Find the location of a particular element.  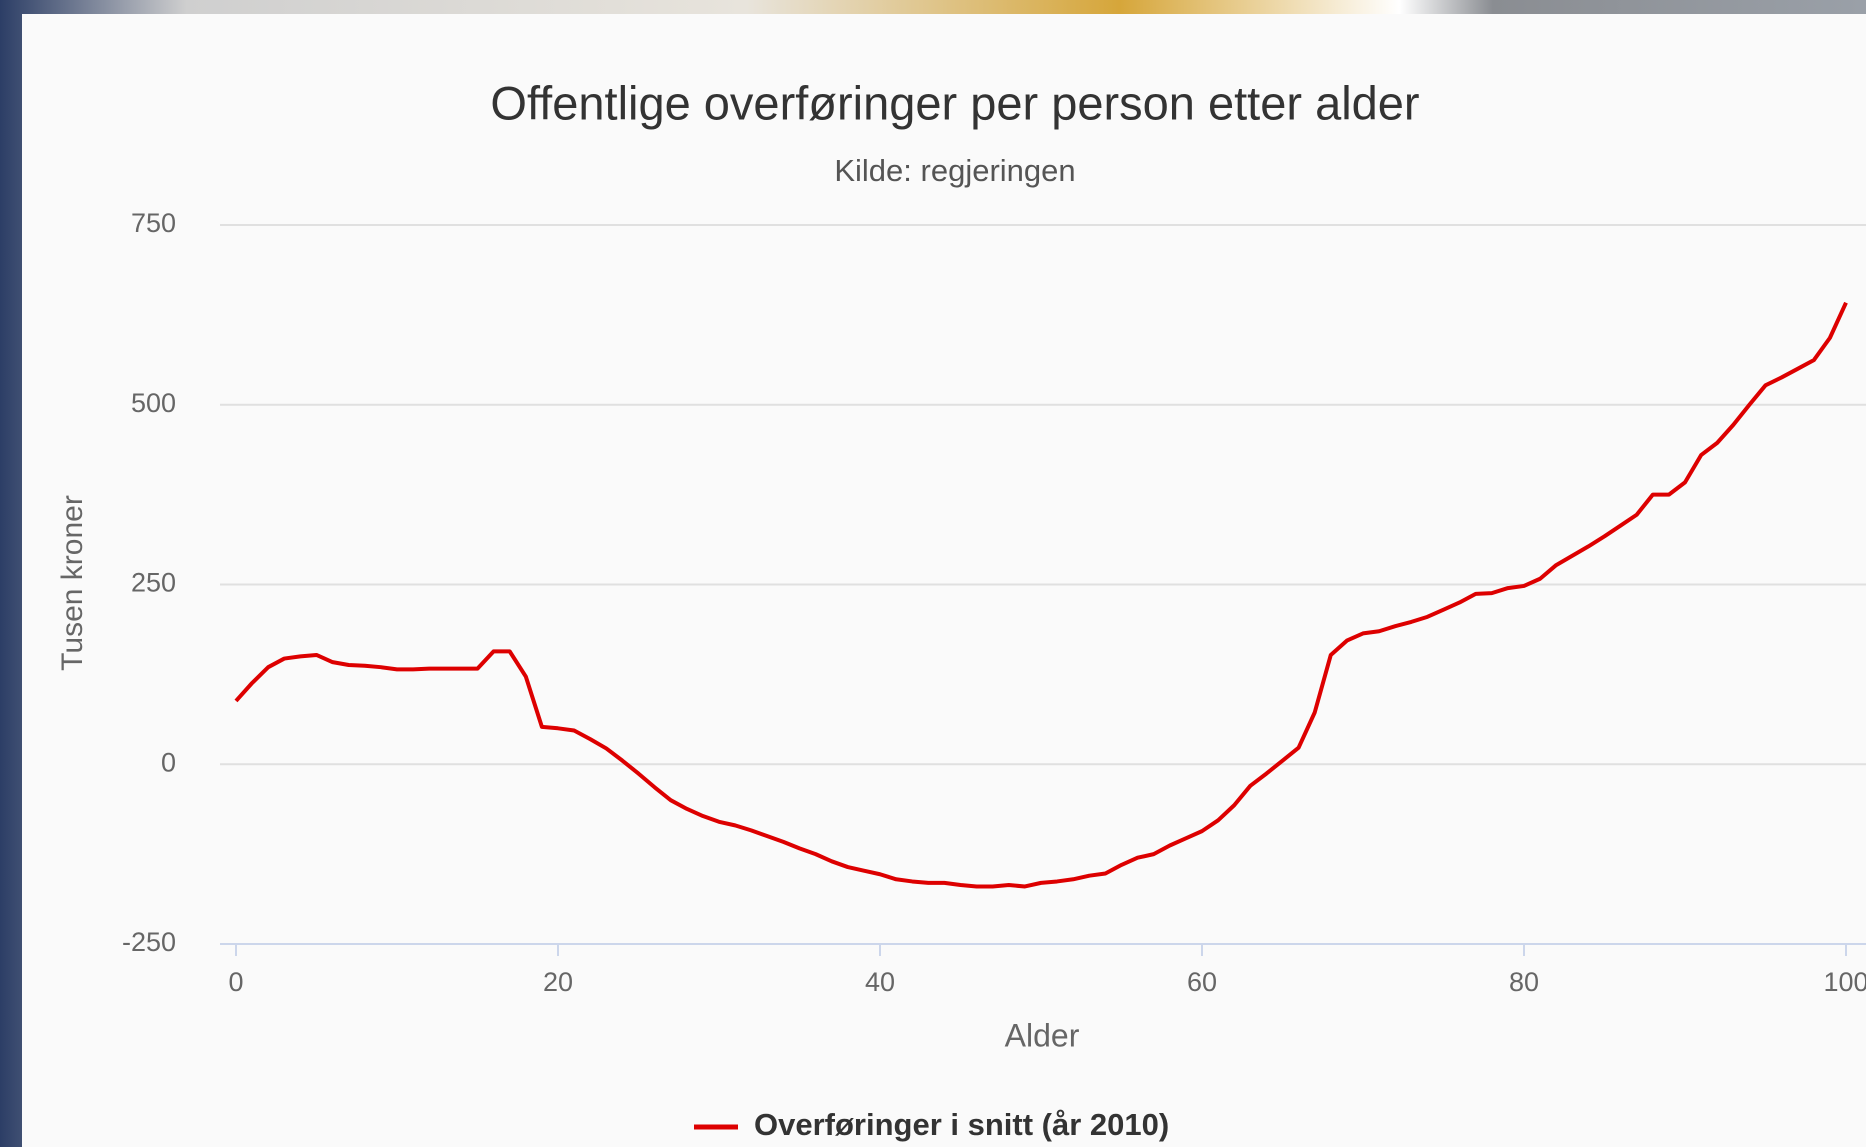

x-tick-label: 60 is located at coordinates (1202, 982).